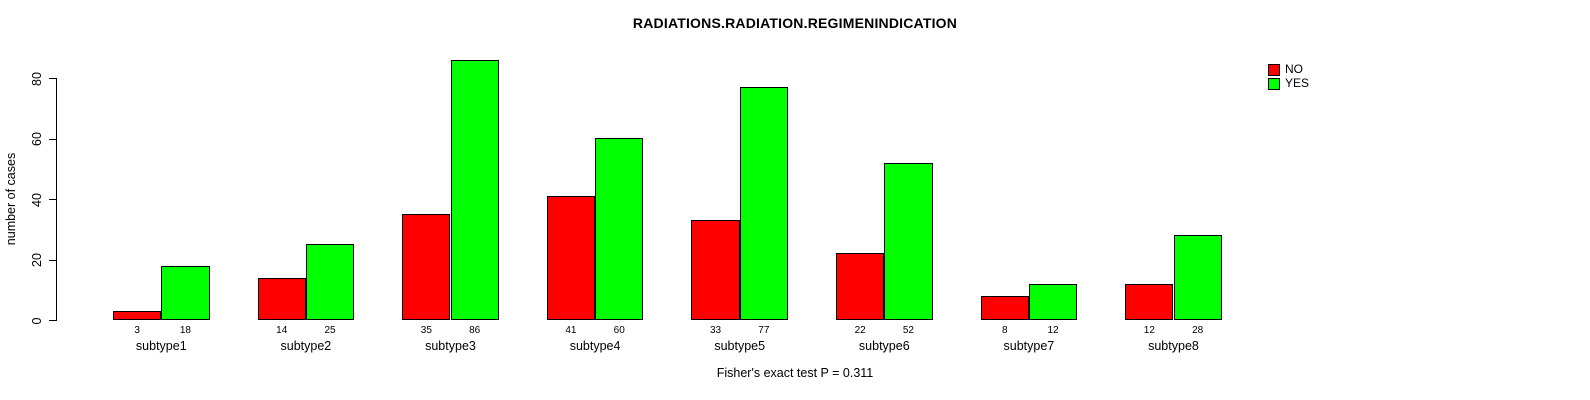 The image size is (1590, 400). I want to click on category-label: subtype1, so click(161, 346).